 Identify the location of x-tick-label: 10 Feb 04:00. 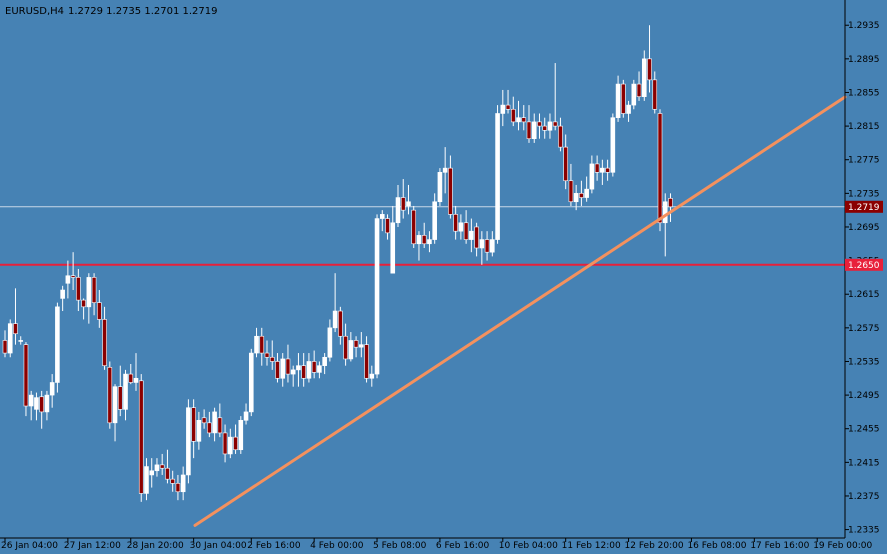
(528, 545).